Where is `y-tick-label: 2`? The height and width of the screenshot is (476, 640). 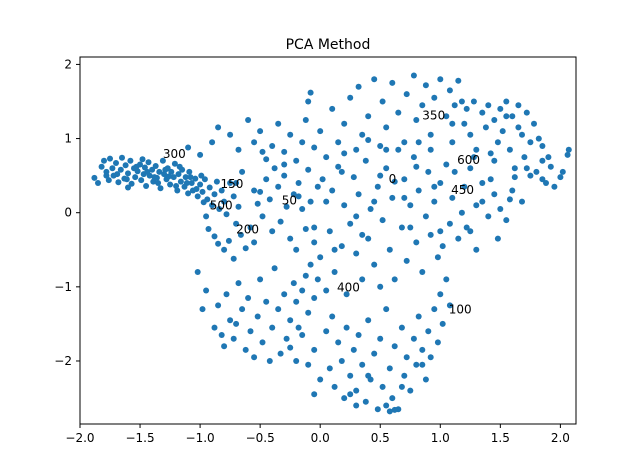
y-tick-label: 2 is located at coordinates (68, 64).